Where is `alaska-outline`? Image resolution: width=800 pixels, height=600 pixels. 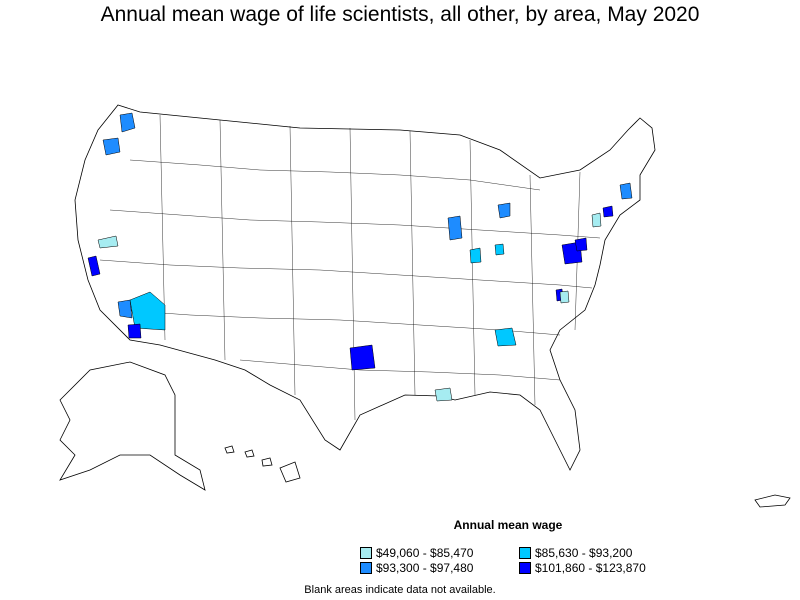 alaska-outline is located at coordinates (132, 426).